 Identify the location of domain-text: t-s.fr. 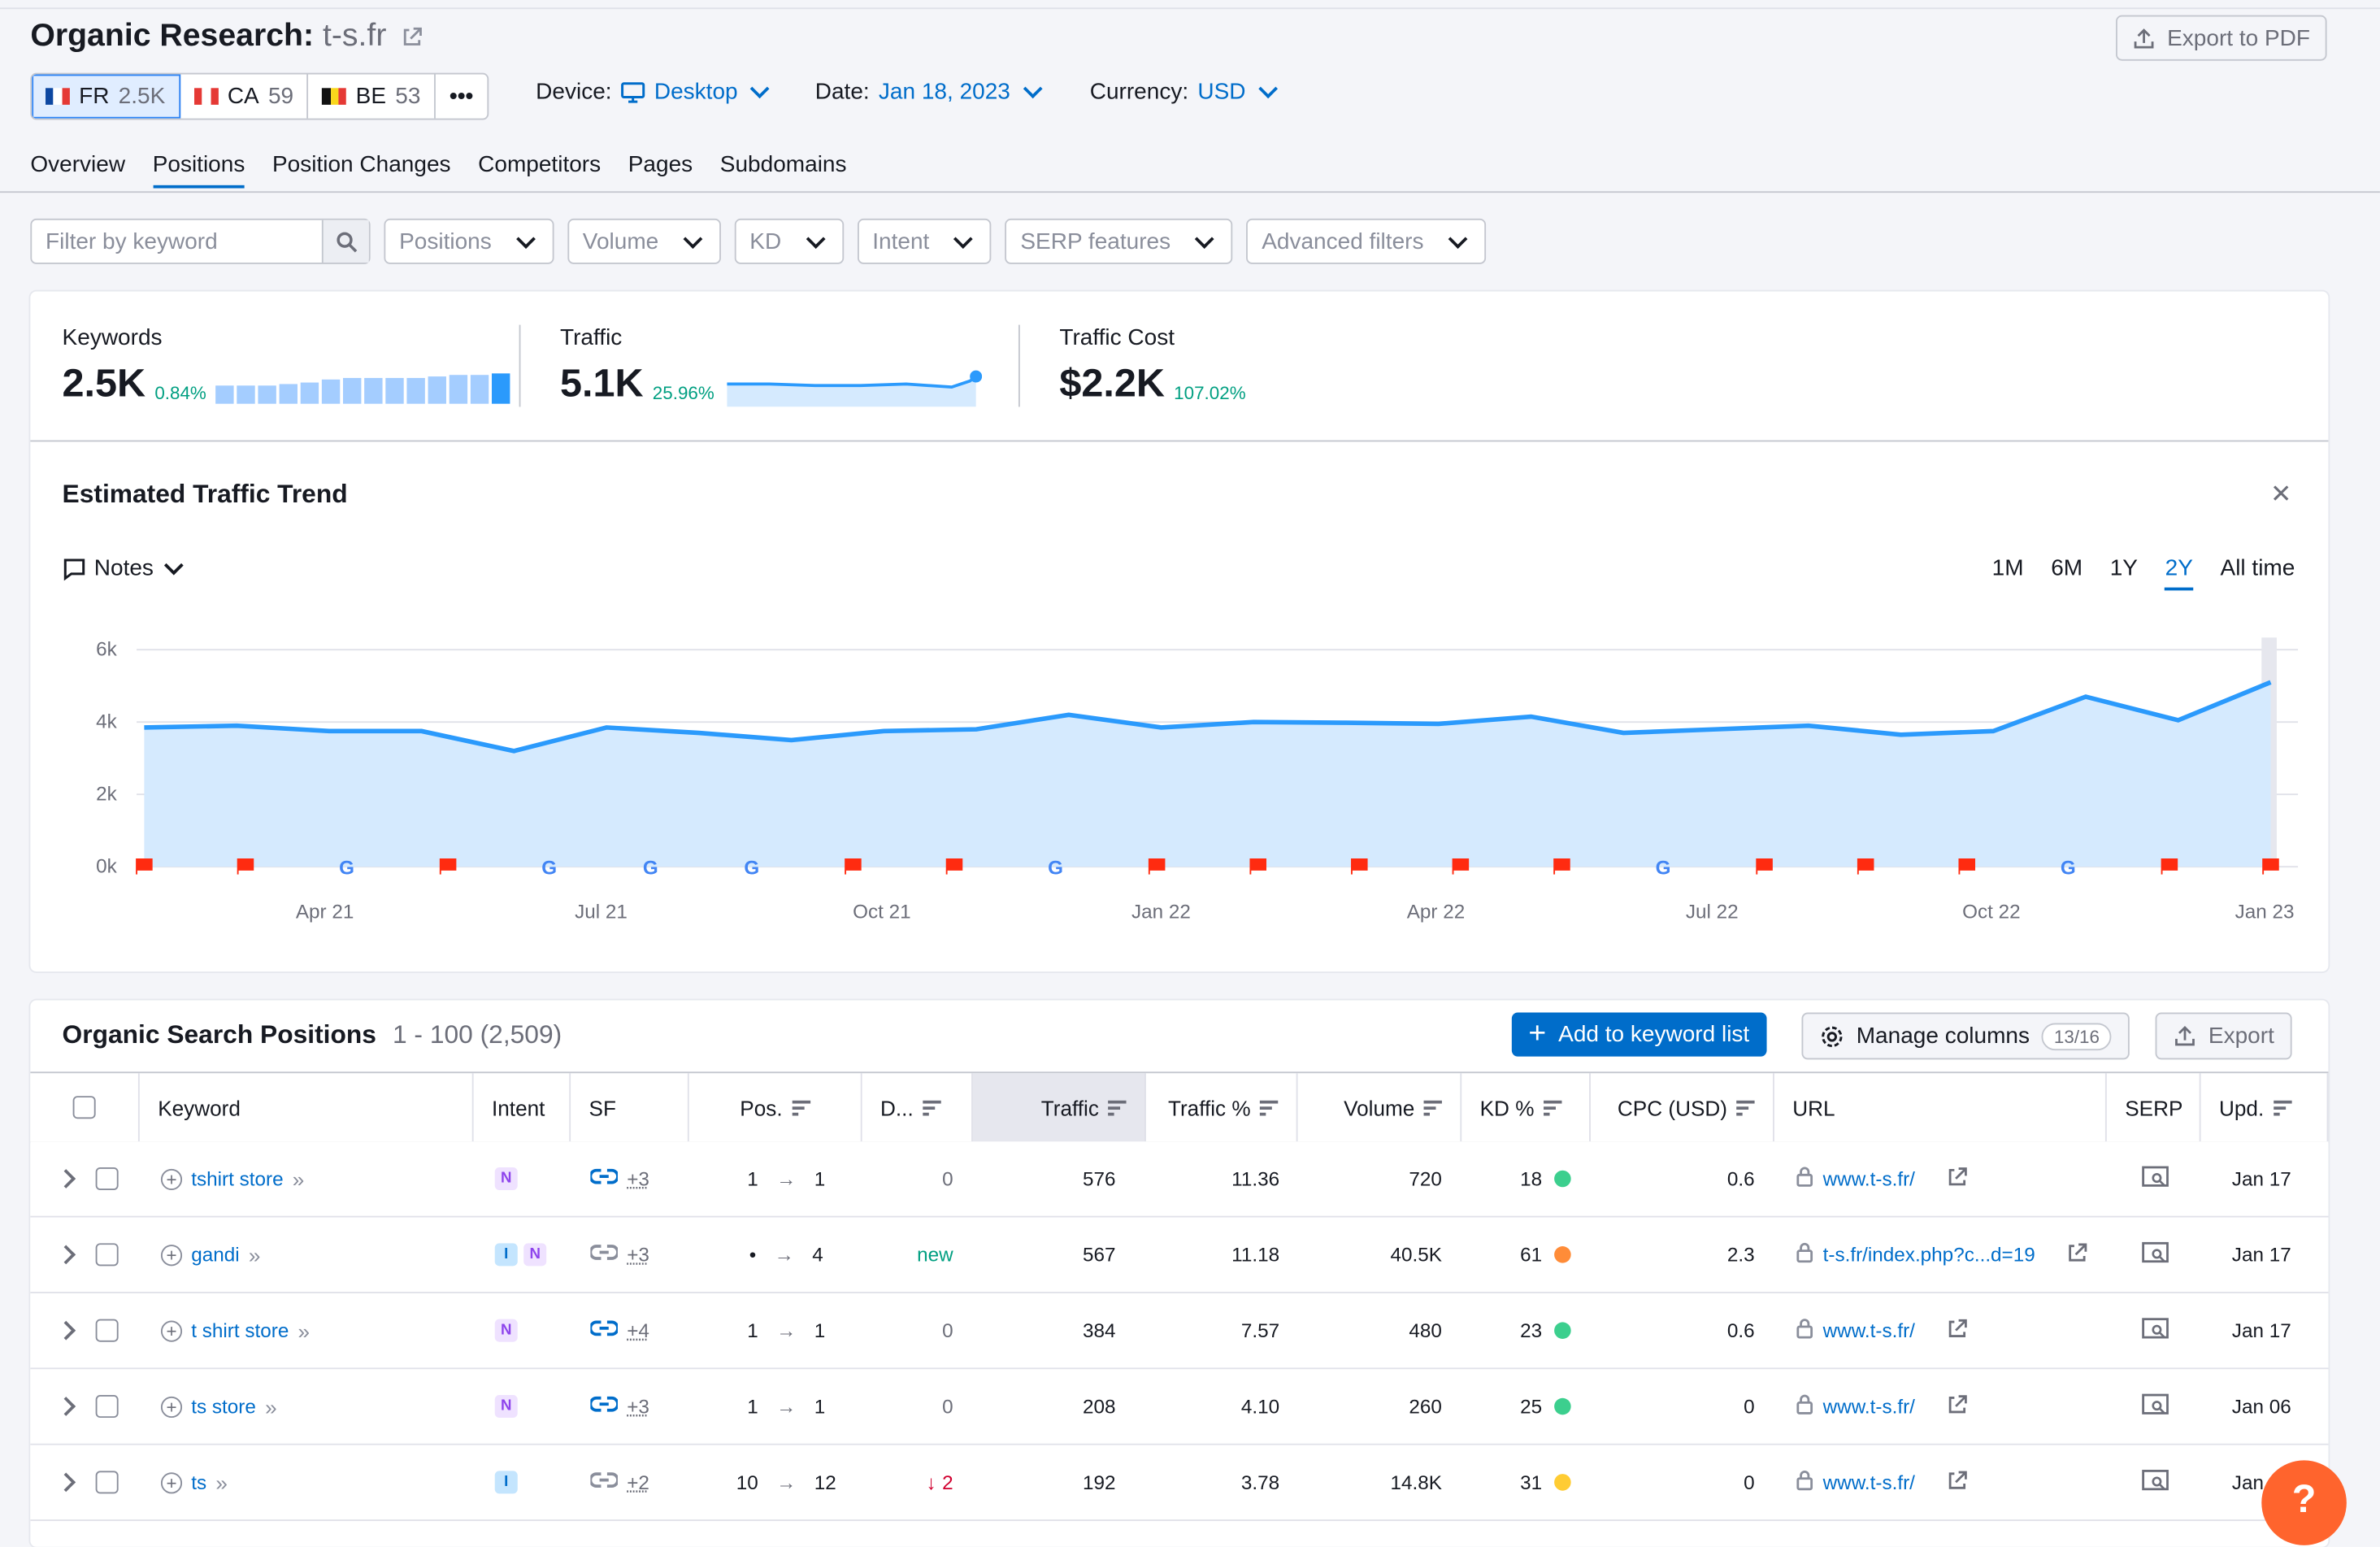
(354, 36).